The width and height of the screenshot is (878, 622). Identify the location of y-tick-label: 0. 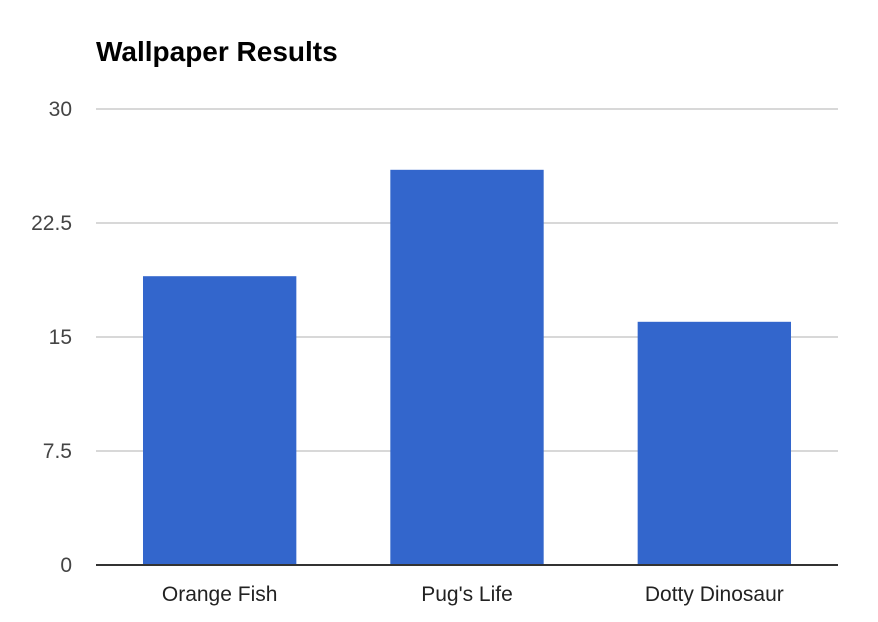
(66, 565).